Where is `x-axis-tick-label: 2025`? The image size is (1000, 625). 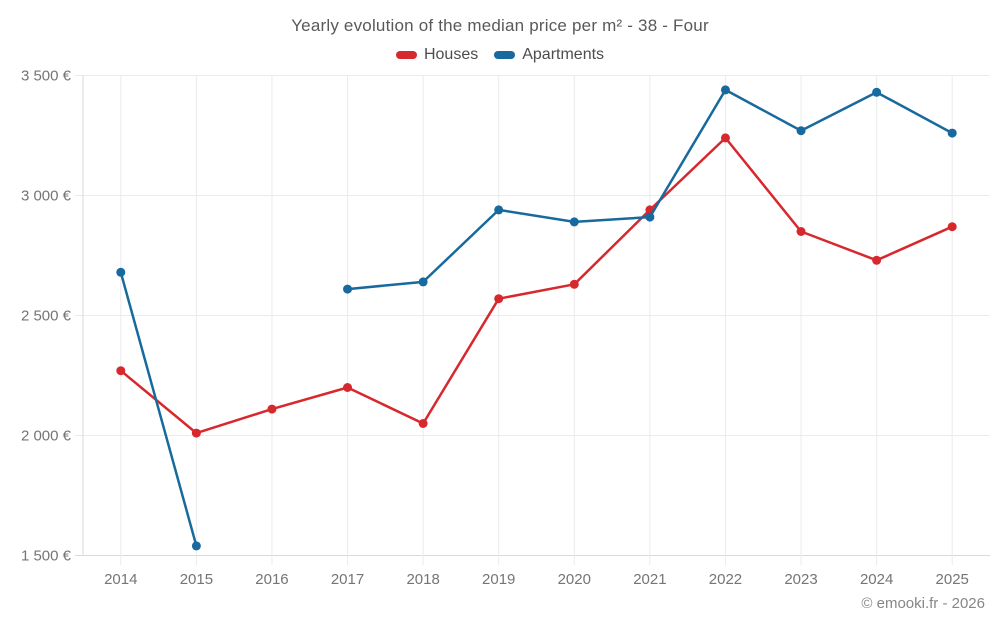
x-axis-tick-label: 2025 is located at coordinates (952, 579).